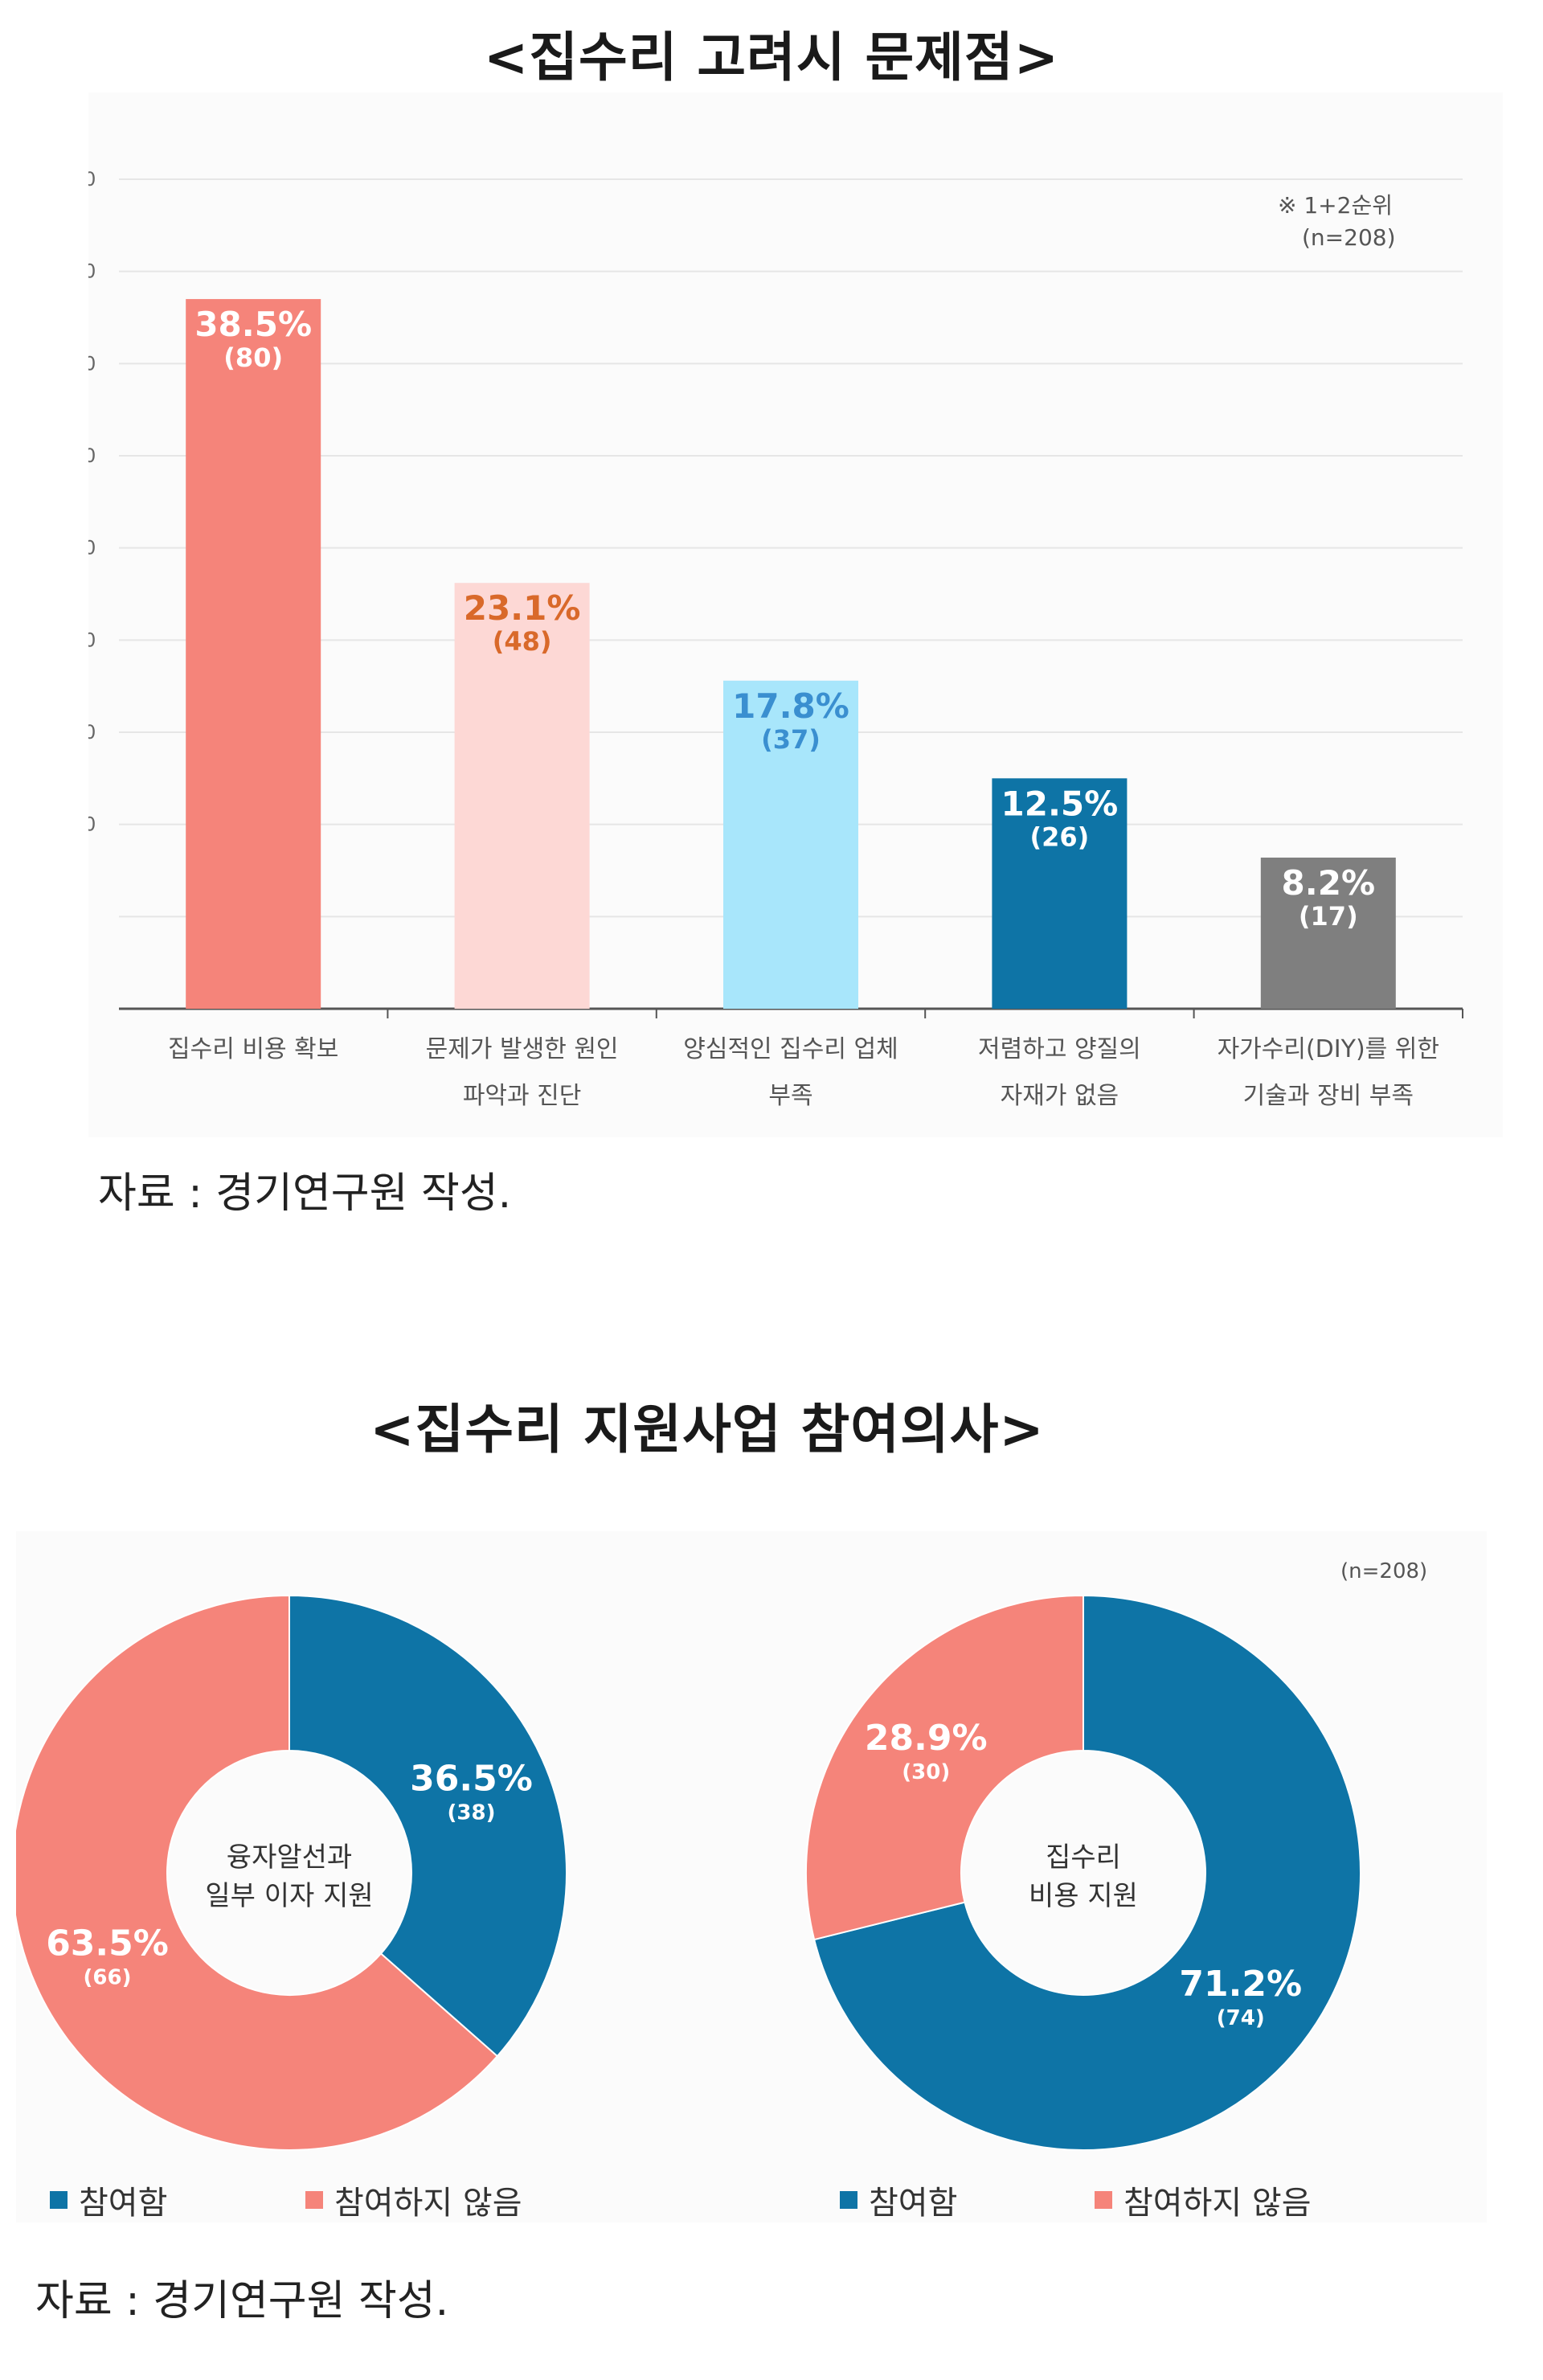  Describe the element at coordinates (92, 456) in the screenshot. I see `y-tick-label: 30.0` at that location.